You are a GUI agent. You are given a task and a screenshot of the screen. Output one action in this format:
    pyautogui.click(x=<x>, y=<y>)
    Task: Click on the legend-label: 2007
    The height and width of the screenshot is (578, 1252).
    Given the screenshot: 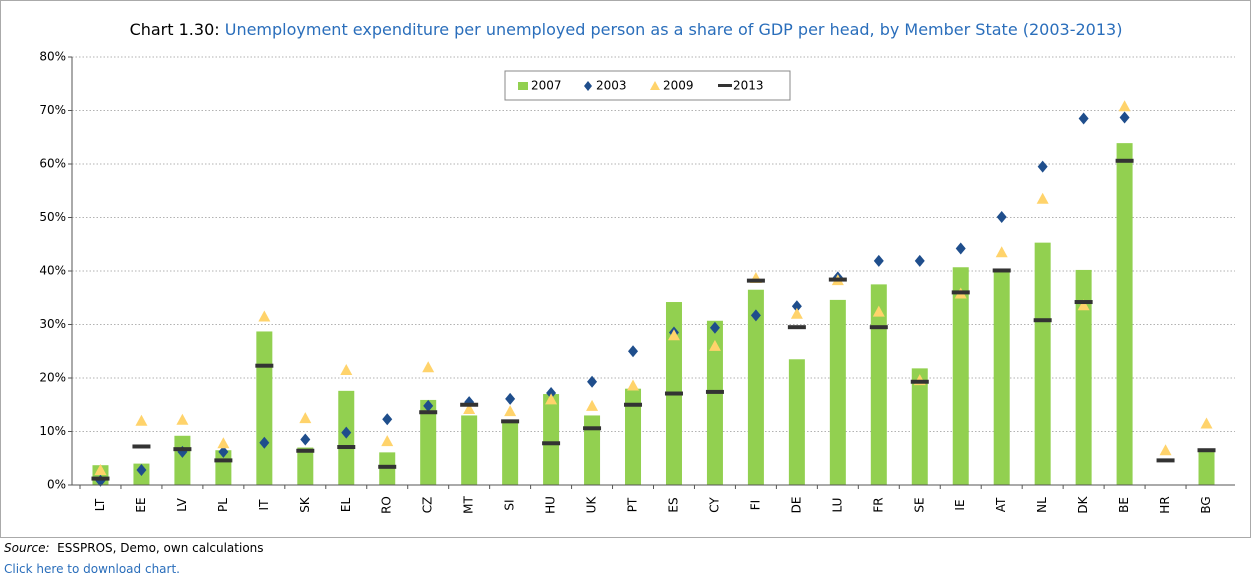 What is the action you would take?
    pyautogui.click(x=546, y=86)
    